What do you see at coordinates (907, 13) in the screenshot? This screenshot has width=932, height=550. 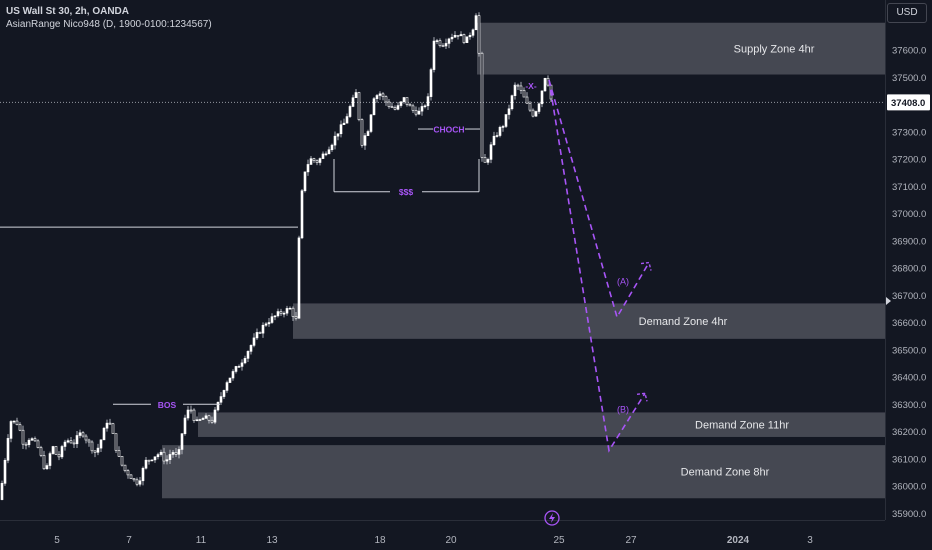 I see `currency-button: USD` at bounding box center [907, 13].